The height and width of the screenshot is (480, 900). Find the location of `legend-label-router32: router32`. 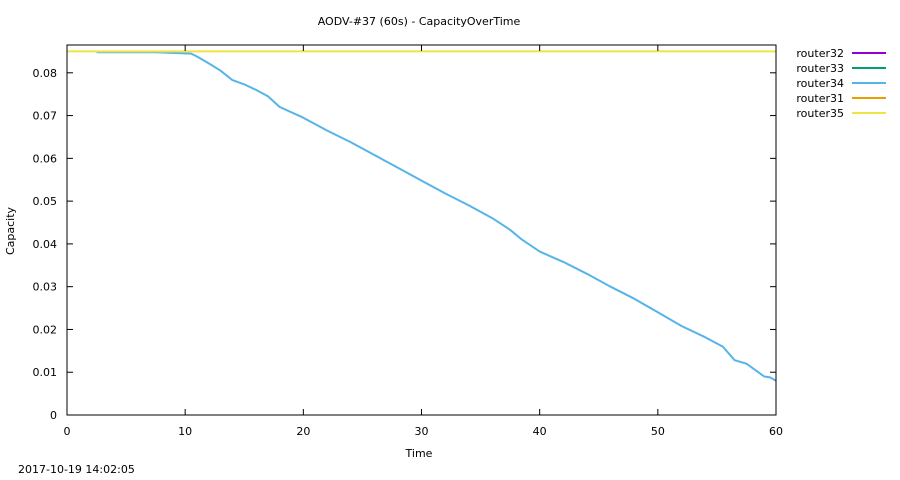

legend-label-router32: router32 is located at coordinates (820, 53).